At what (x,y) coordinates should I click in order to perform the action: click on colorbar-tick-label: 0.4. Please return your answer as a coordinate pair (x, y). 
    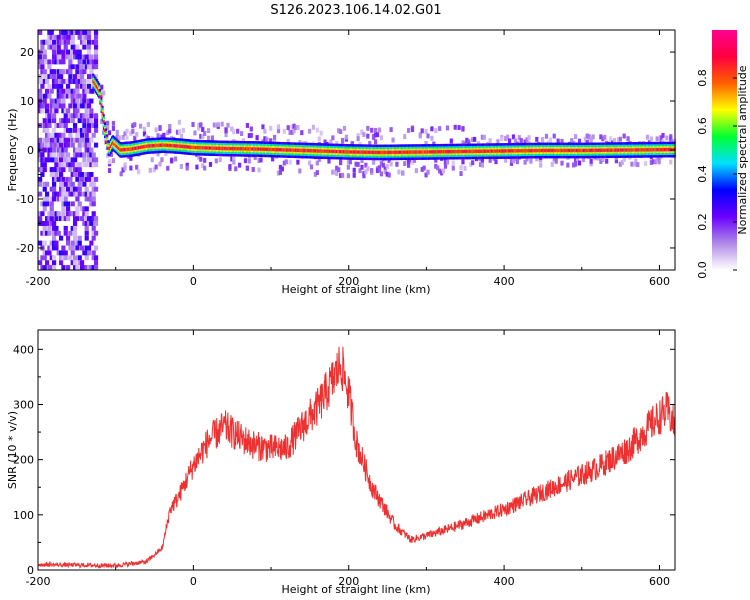
    Looking at the image, I should click on (702, 174).